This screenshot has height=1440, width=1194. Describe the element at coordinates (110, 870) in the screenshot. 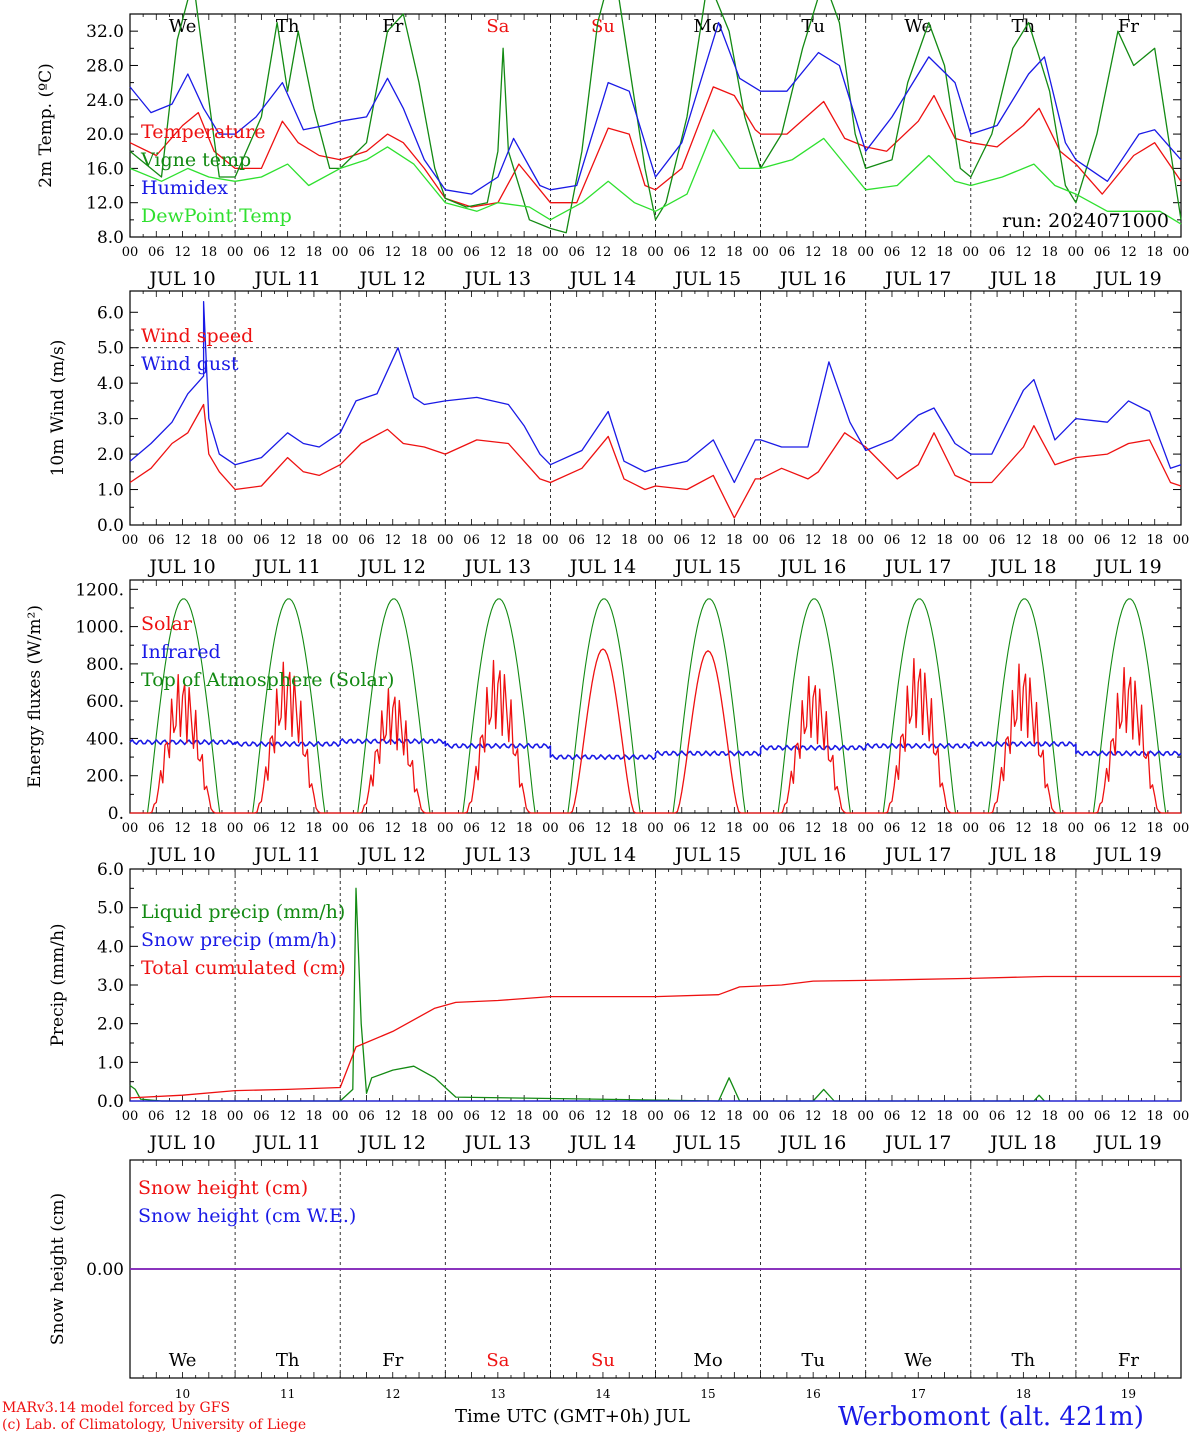

I see `y-tick-label: 6.0` at that location.